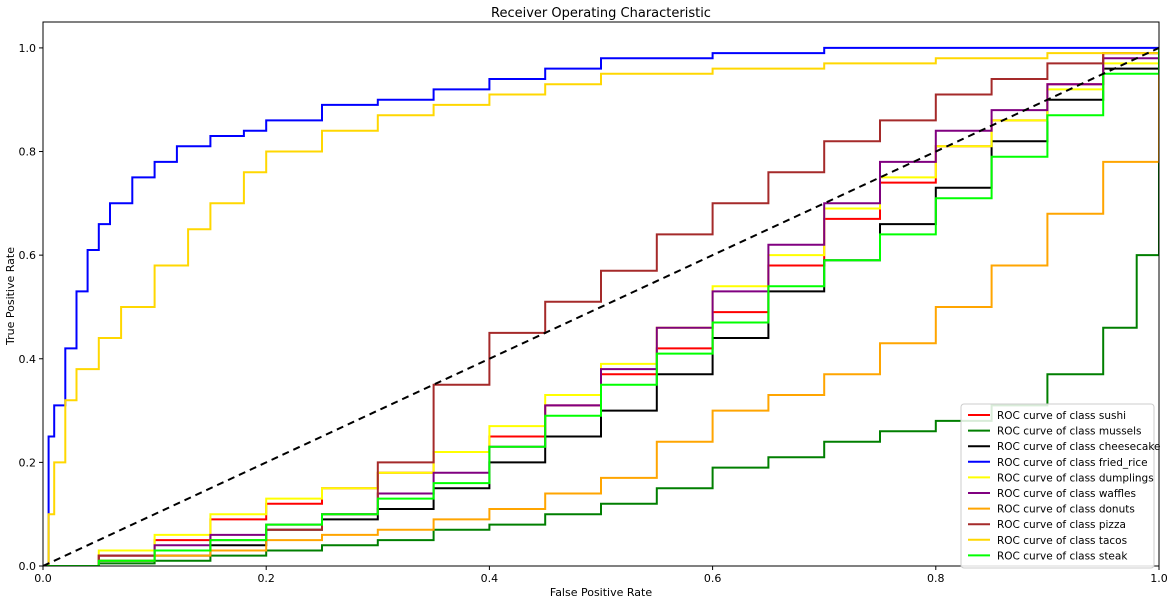  I want to click on y-axis-title: True Positive Rate, so click(10, 296).